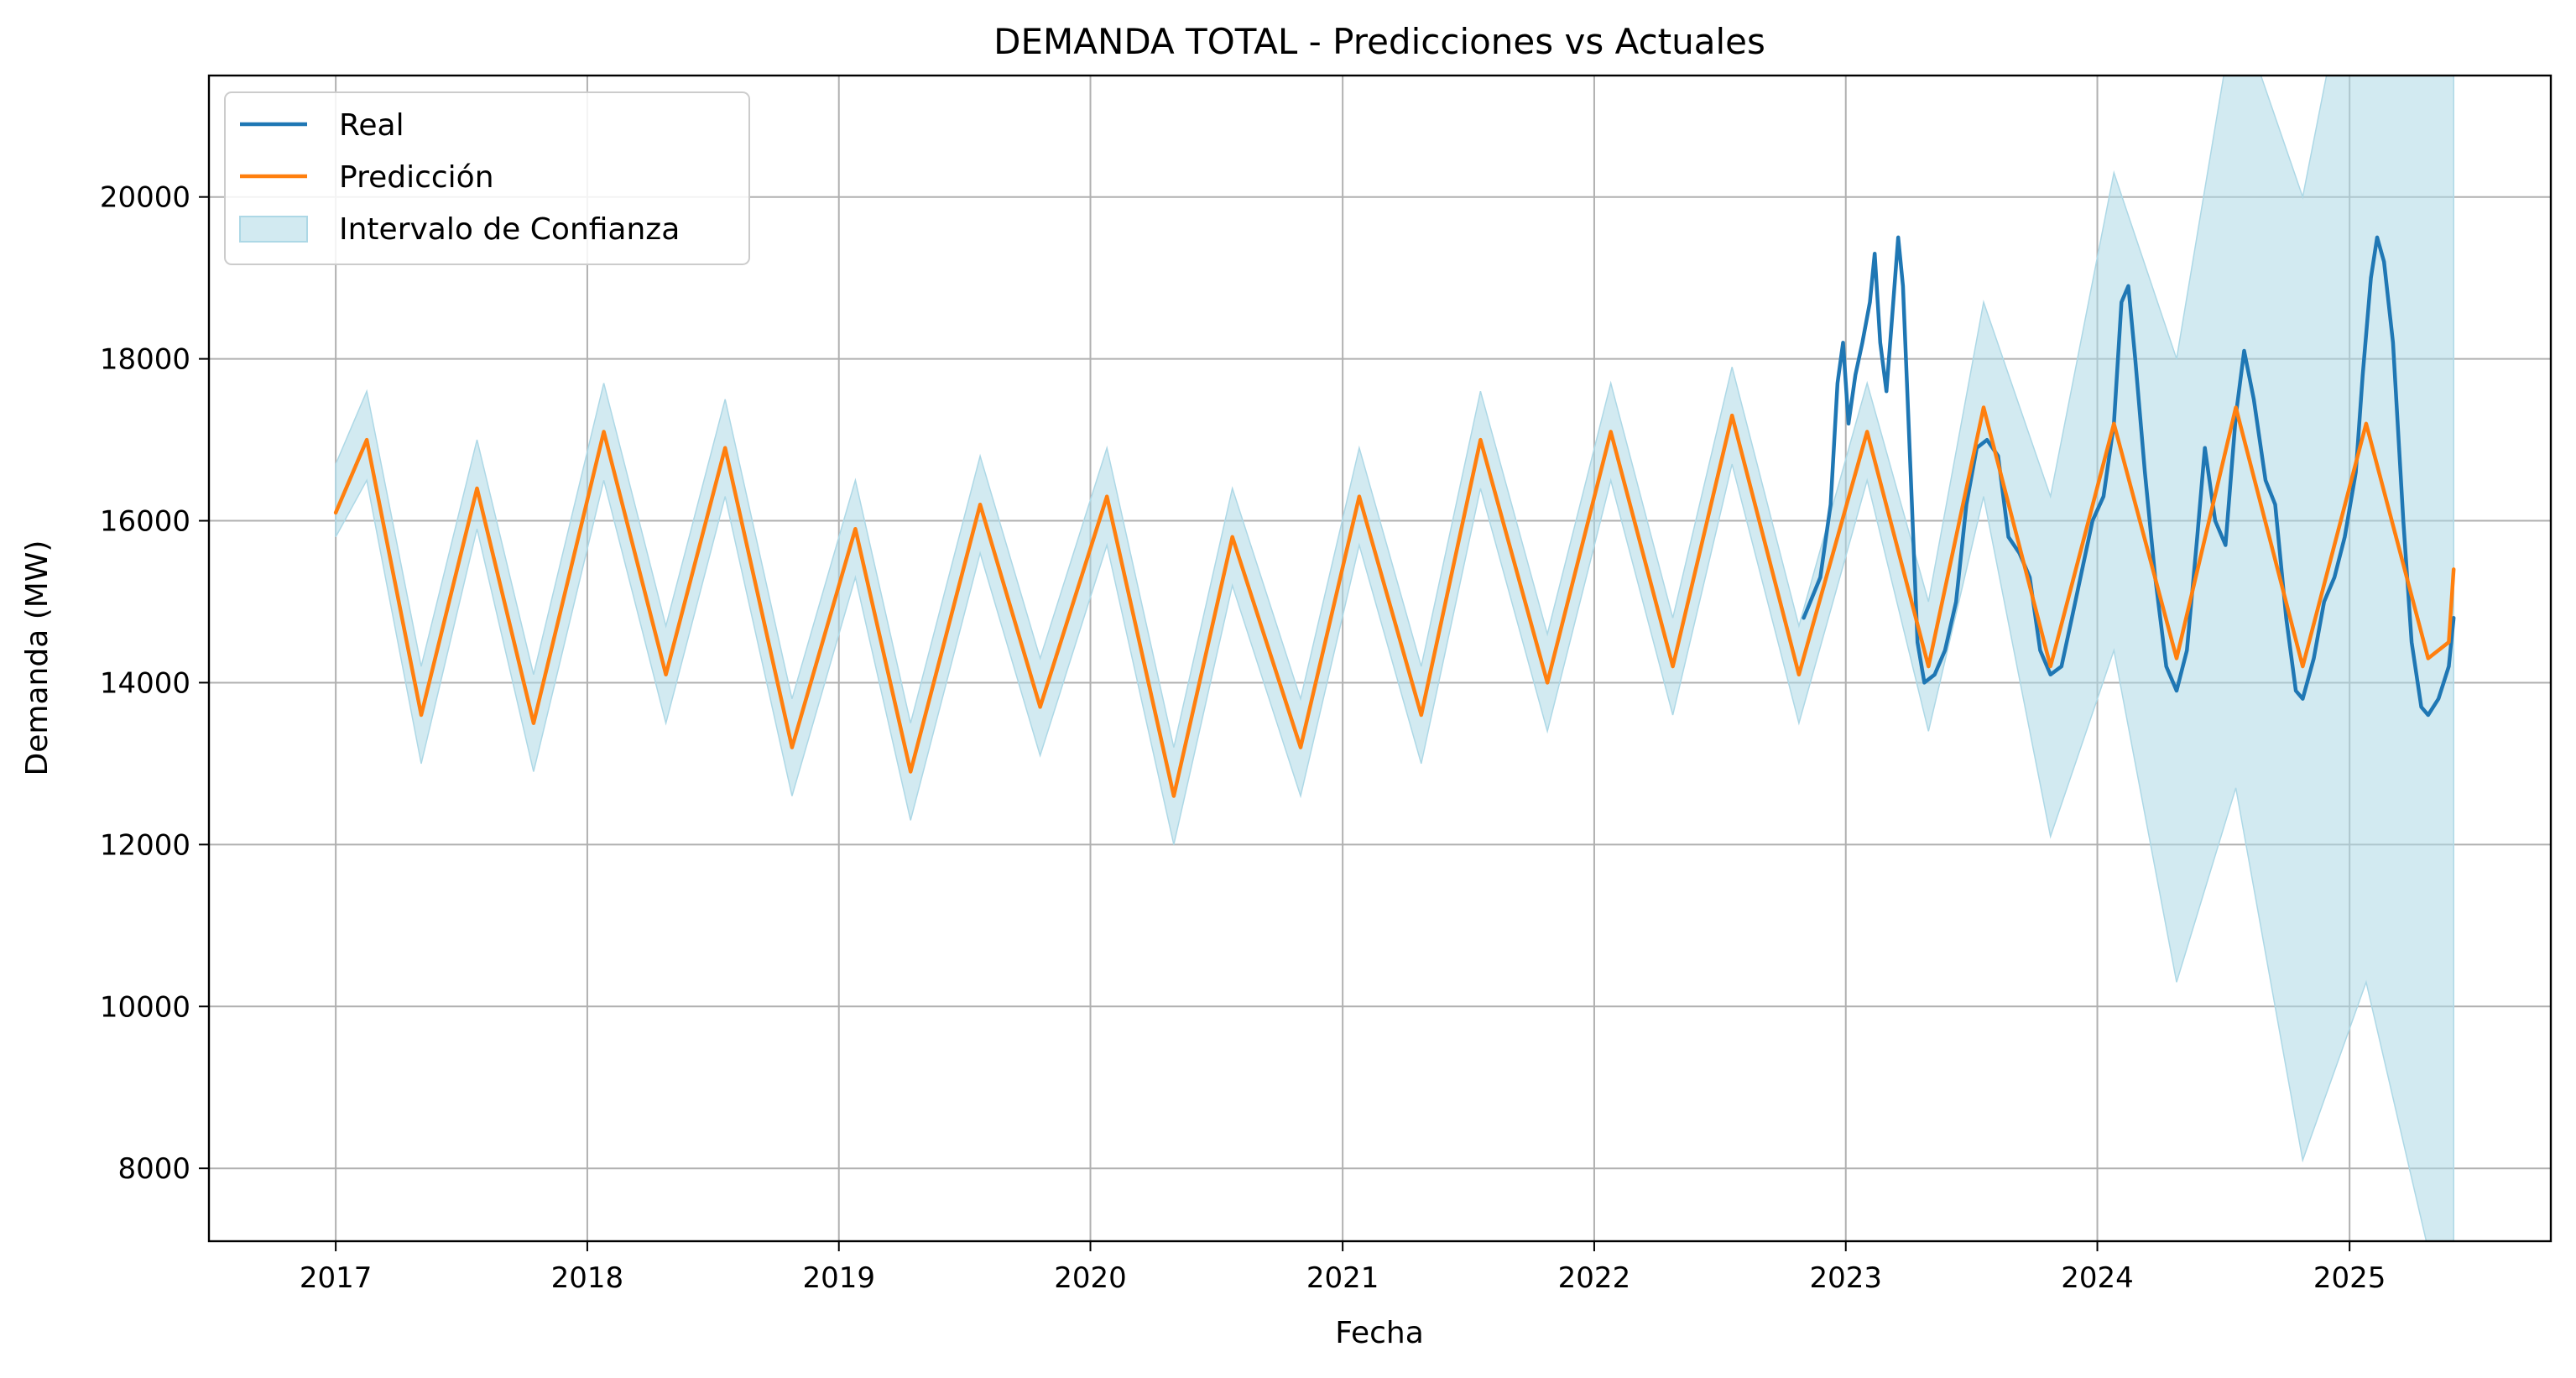  Describe the element at coordinates (371, 125) in the screenshot. I see `legend-real-label: Real` at that location.